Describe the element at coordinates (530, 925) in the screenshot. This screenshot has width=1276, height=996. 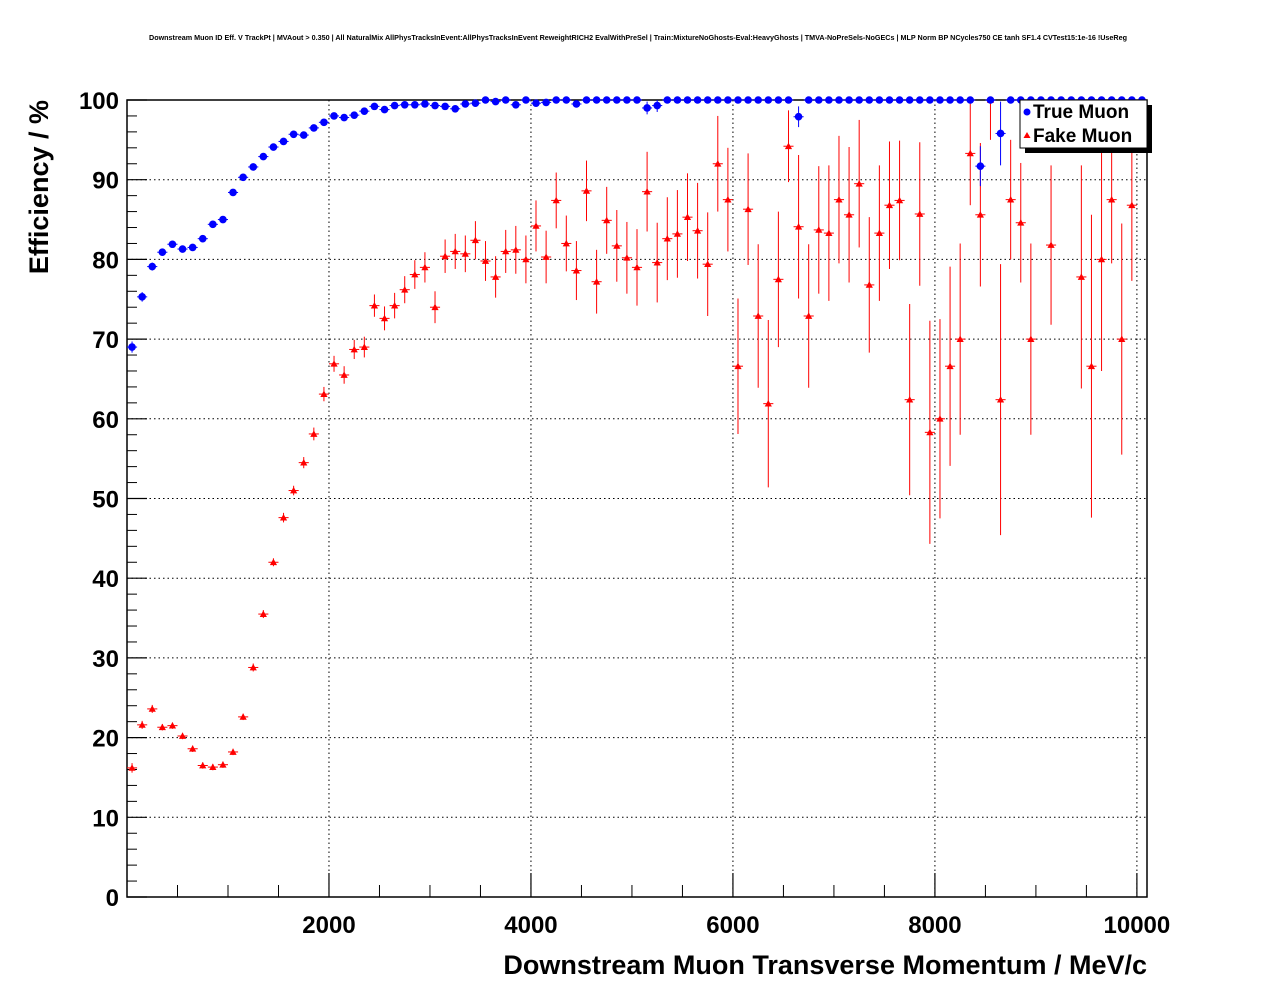
I see `x-tick-label: 4000` at that location.